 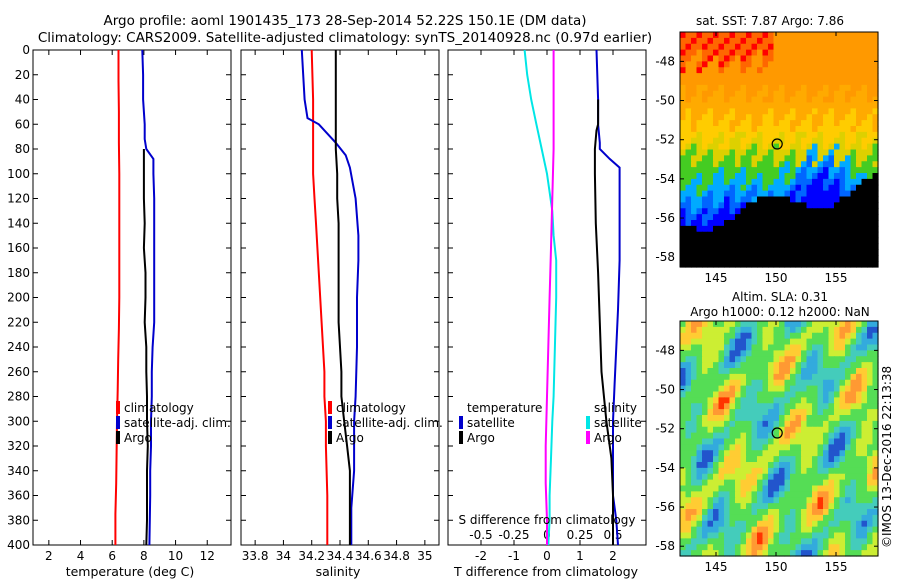 I want to click on y-tick-label: 380, so click(x=18, y=520).